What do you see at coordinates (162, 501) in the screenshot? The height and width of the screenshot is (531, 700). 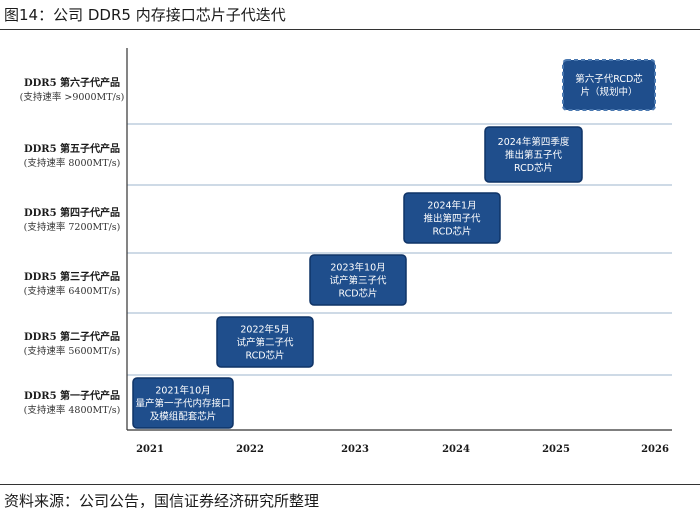 I see `source-note: 资料来源：公司公告，国信证券经济研究所整理` at bounding box center [162, 501].